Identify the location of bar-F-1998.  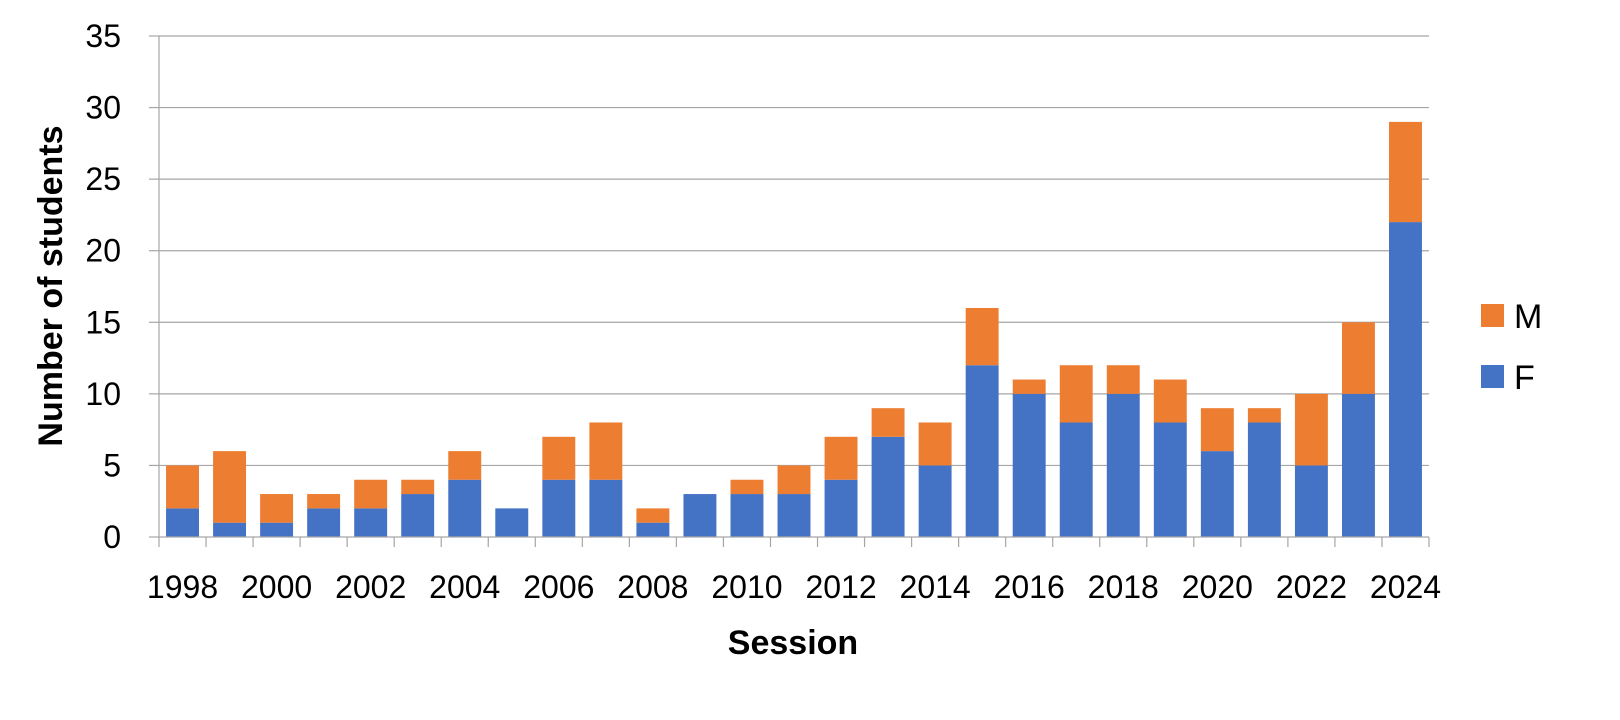
(182, 522).